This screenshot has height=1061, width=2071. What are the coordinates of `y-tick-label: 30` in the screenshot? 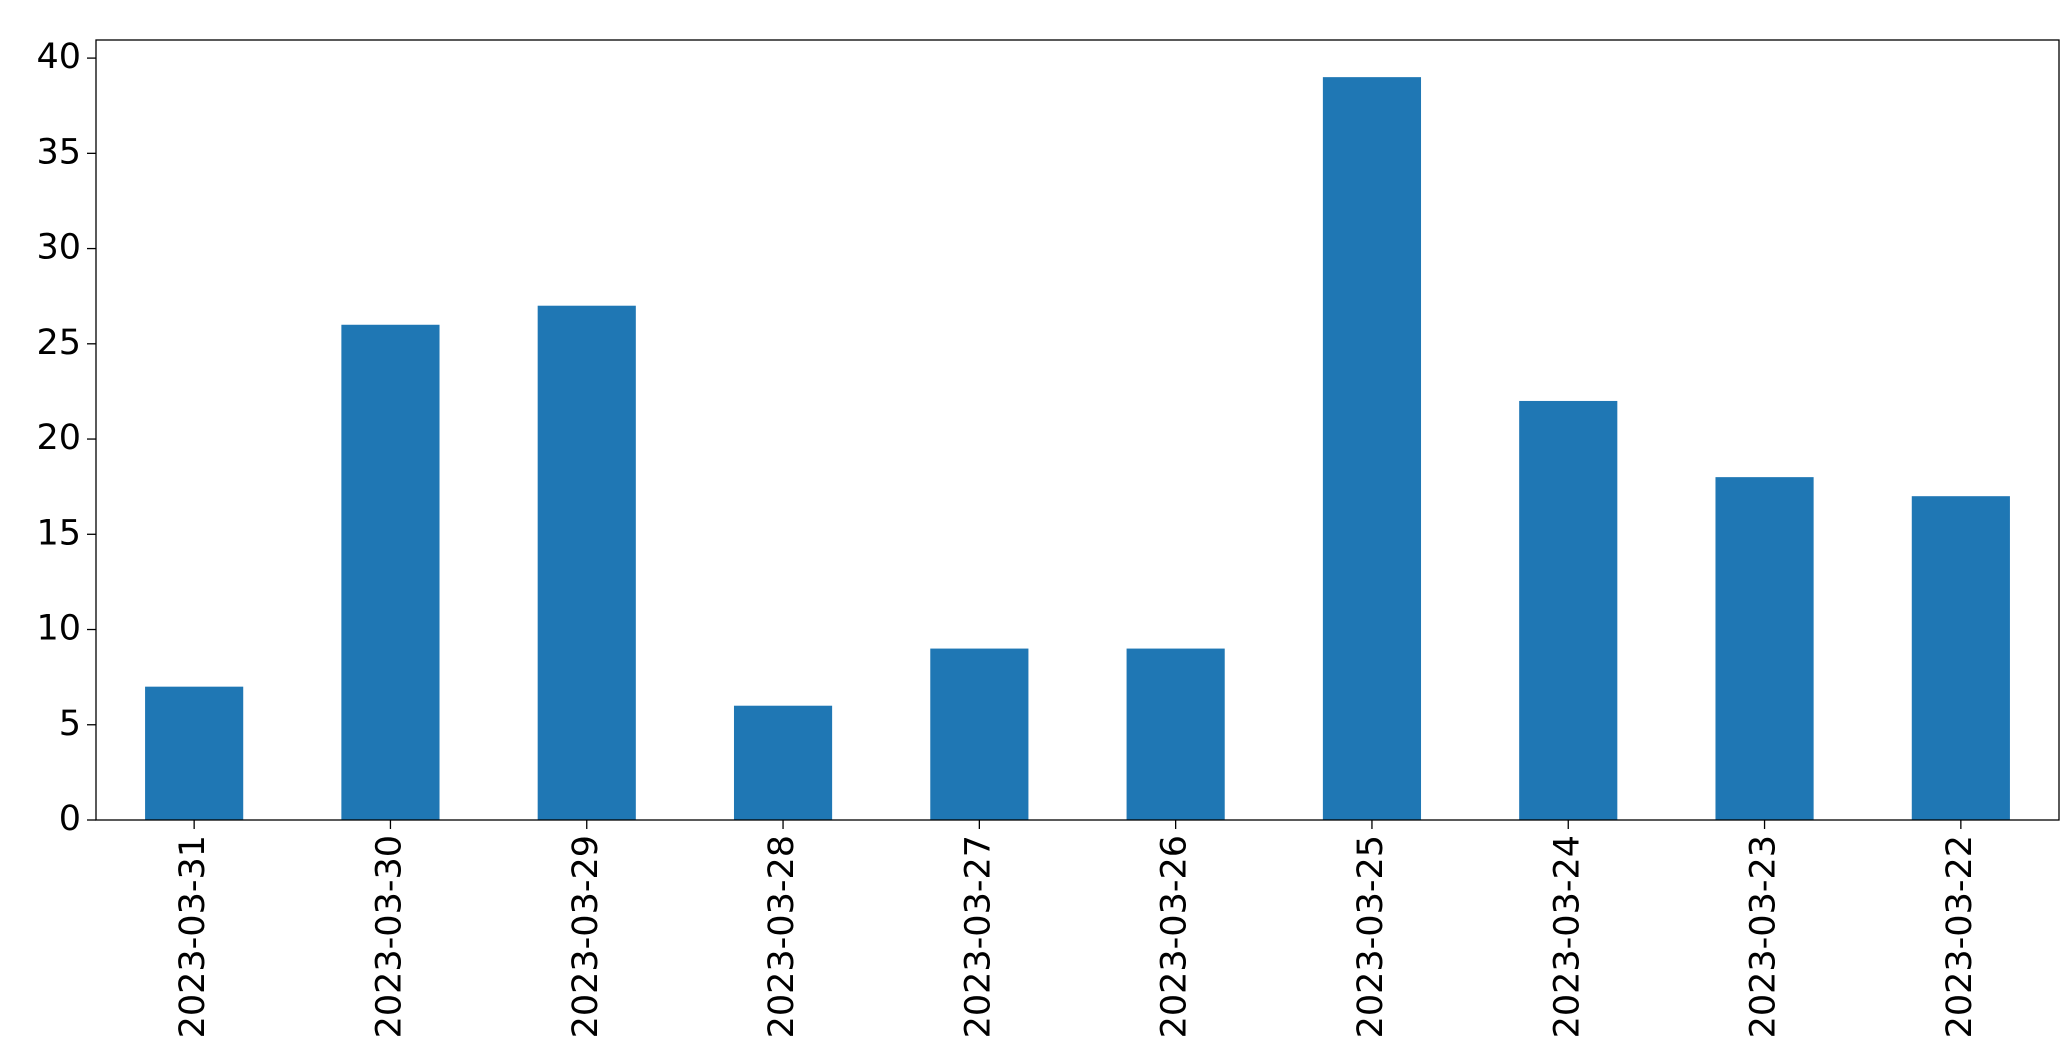 It's located at (58, 248).